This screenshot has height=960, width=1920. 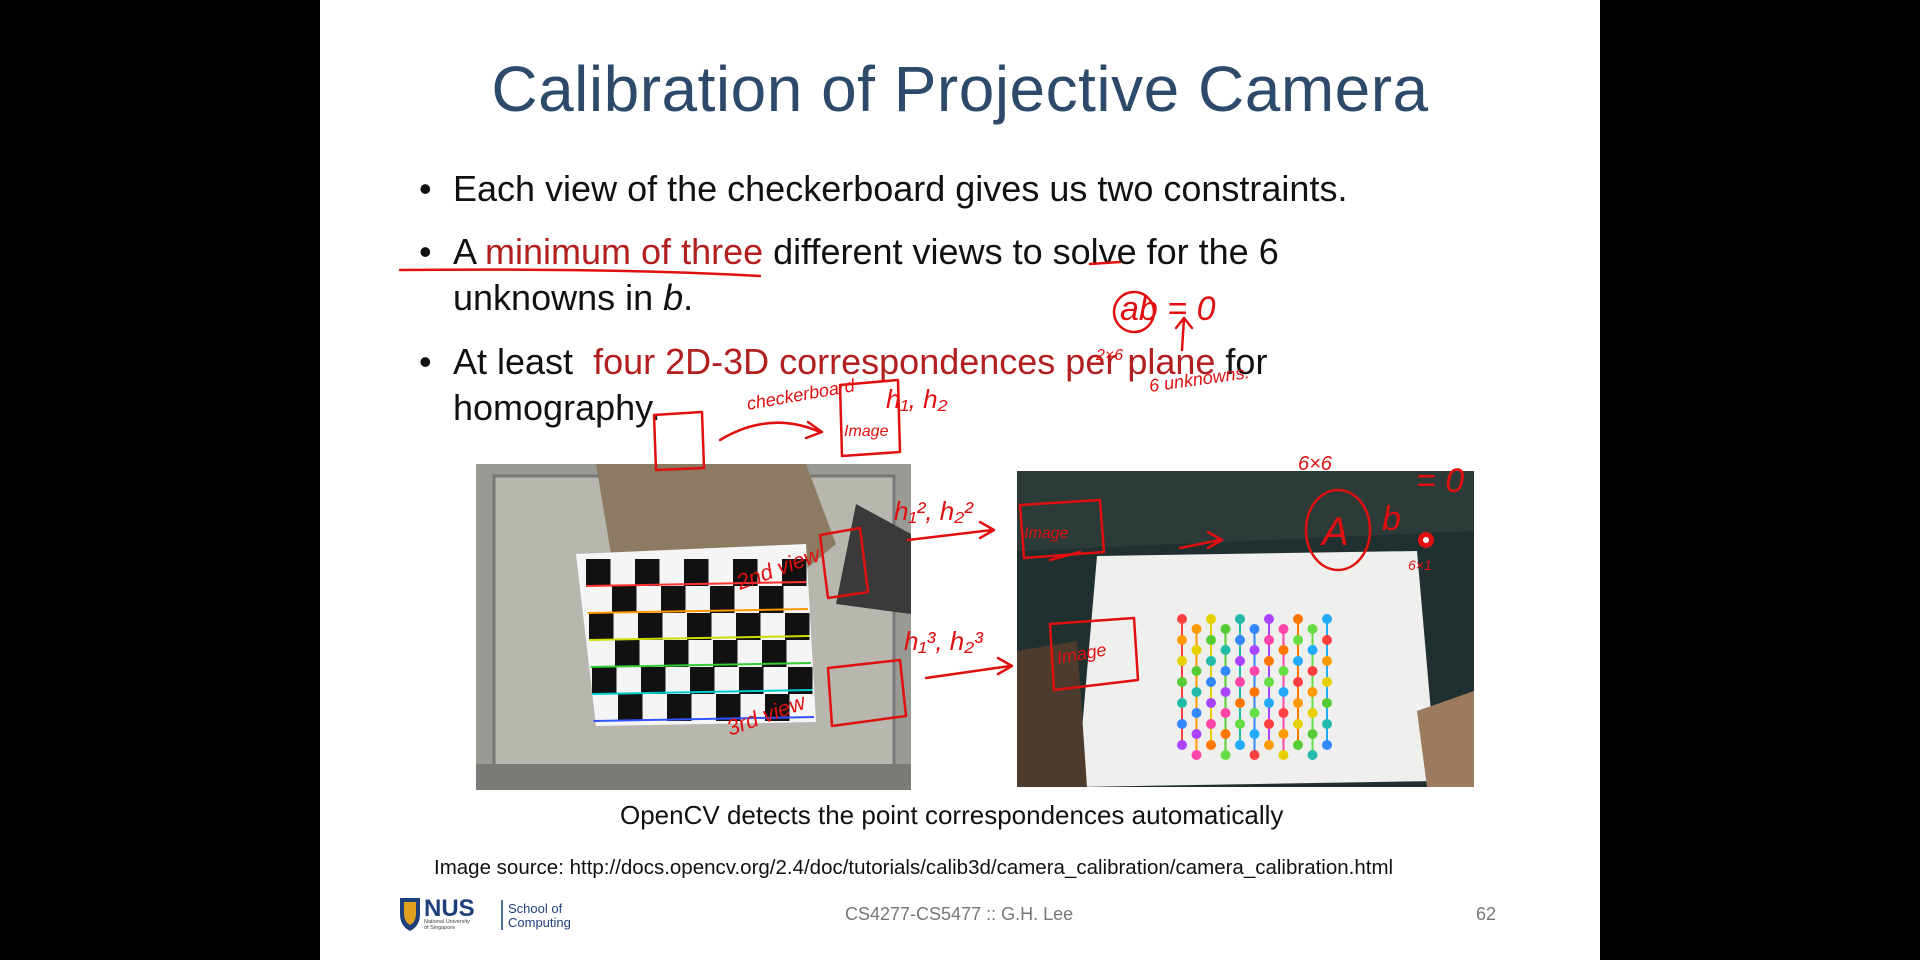 I want to click on nus-subtitle-1: National University, so click(x=447, y=922).